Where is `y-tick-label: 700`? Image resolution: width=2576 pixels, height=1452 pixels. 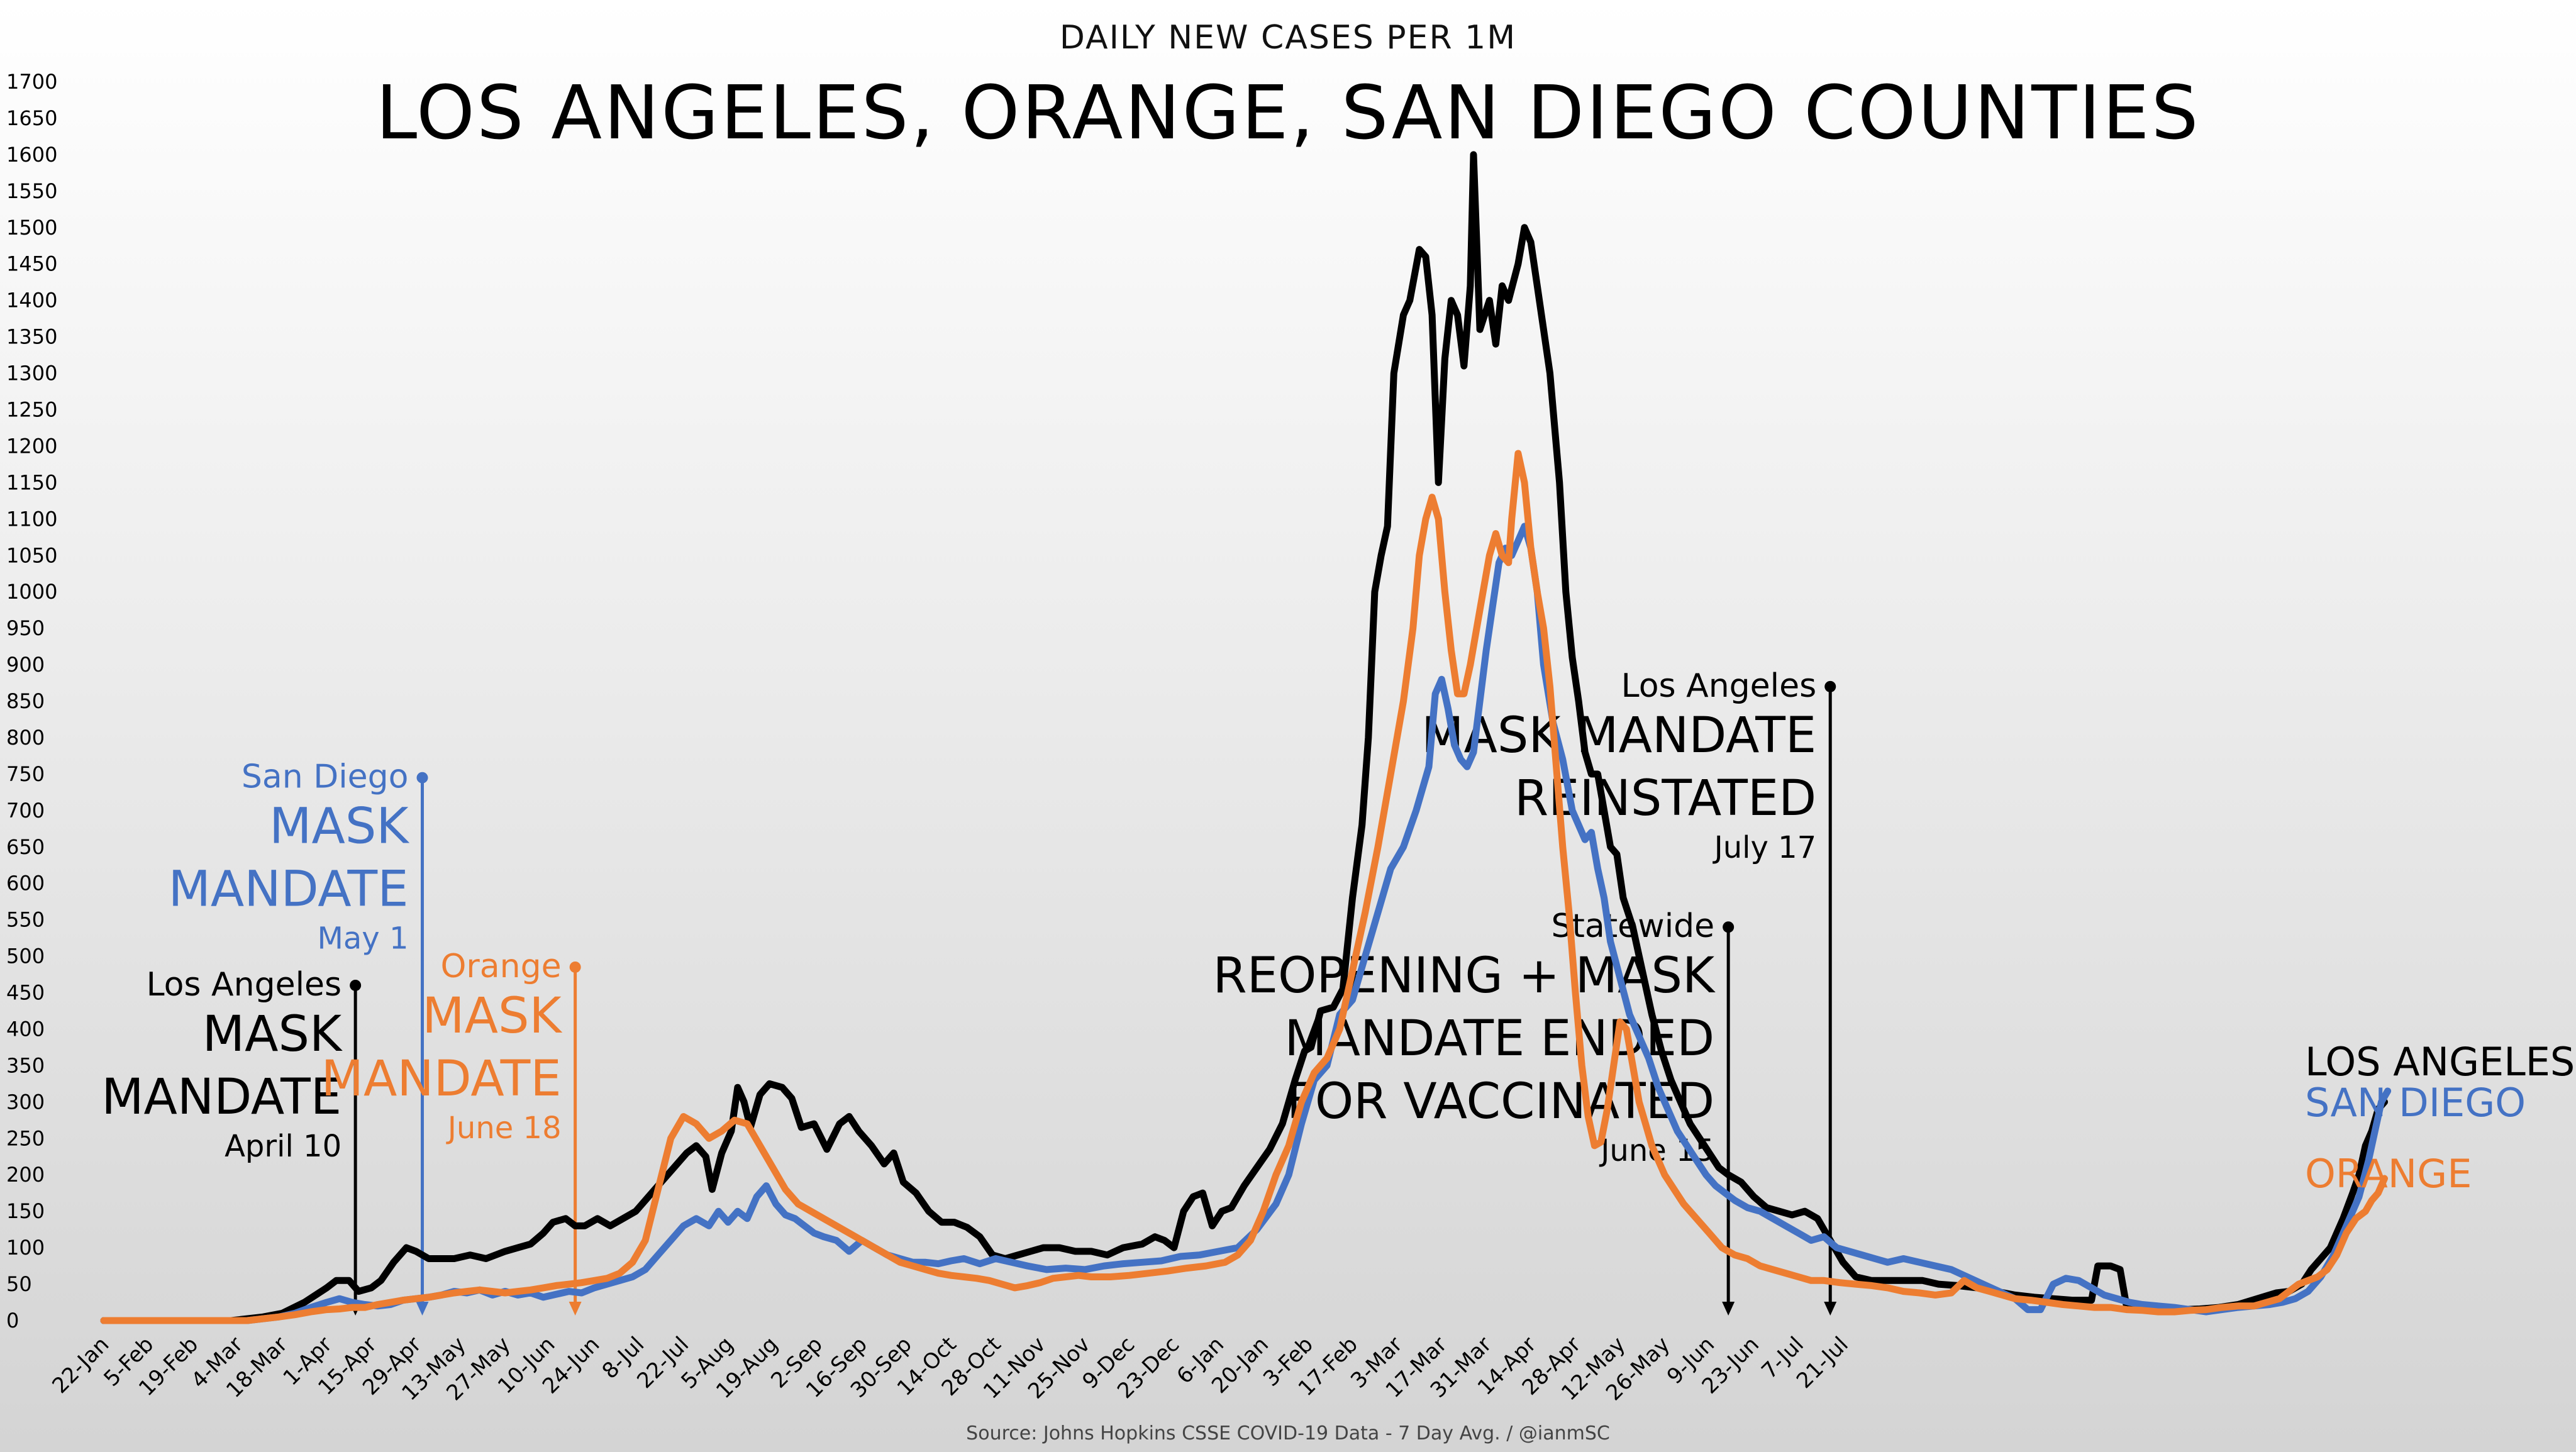 y-tick-label: 700 is located at coordinates (25, 811).